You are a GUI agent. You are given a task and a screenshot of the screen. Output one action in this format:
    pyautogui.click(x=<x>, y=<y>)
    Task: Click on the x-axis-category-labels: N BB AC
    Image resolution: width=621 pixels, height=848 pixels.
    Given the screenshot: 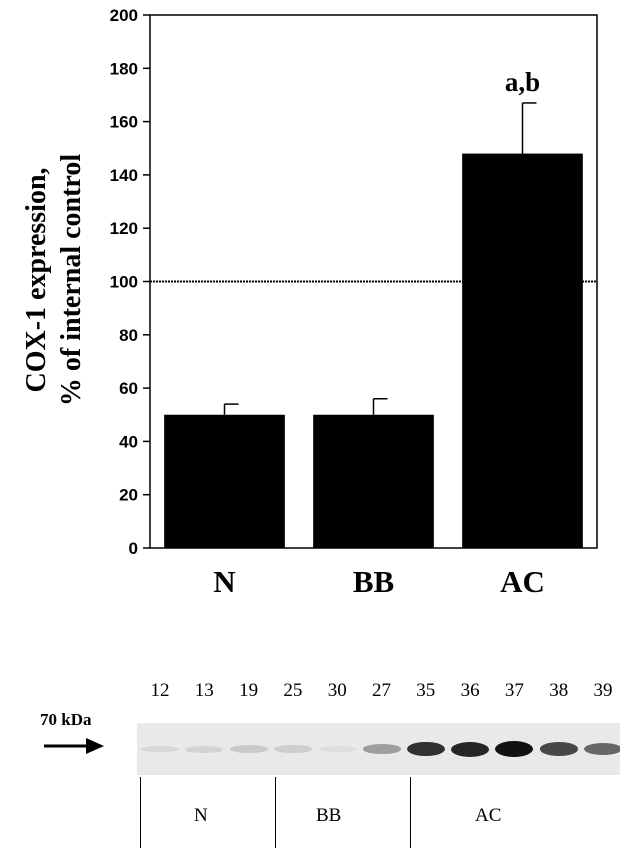 What is the action you would take?
    pyautogui.click(x=379, y=581)
    